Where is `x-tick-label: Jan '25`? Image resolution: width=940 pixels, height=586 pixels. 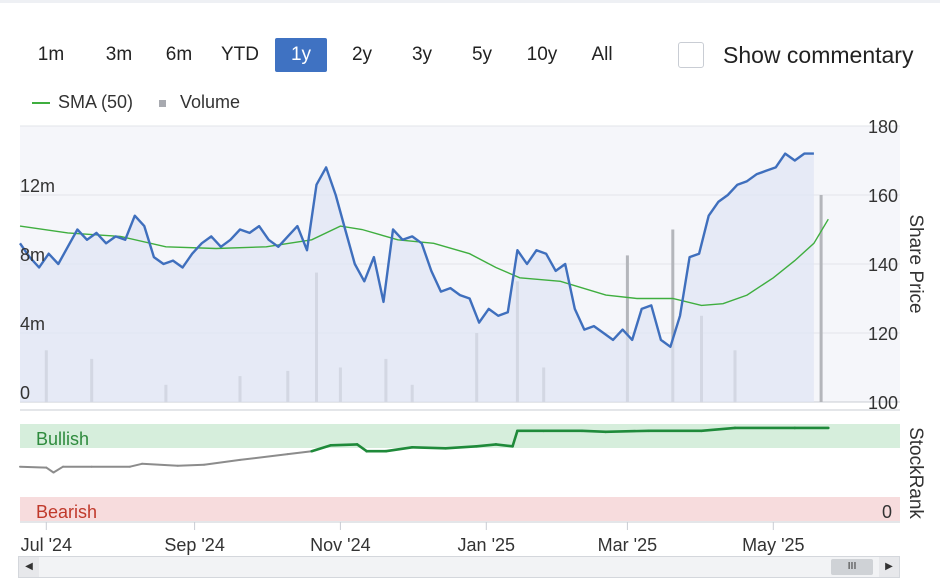
x-tick-label: Jan '25 is located at coordinates (486, 545).